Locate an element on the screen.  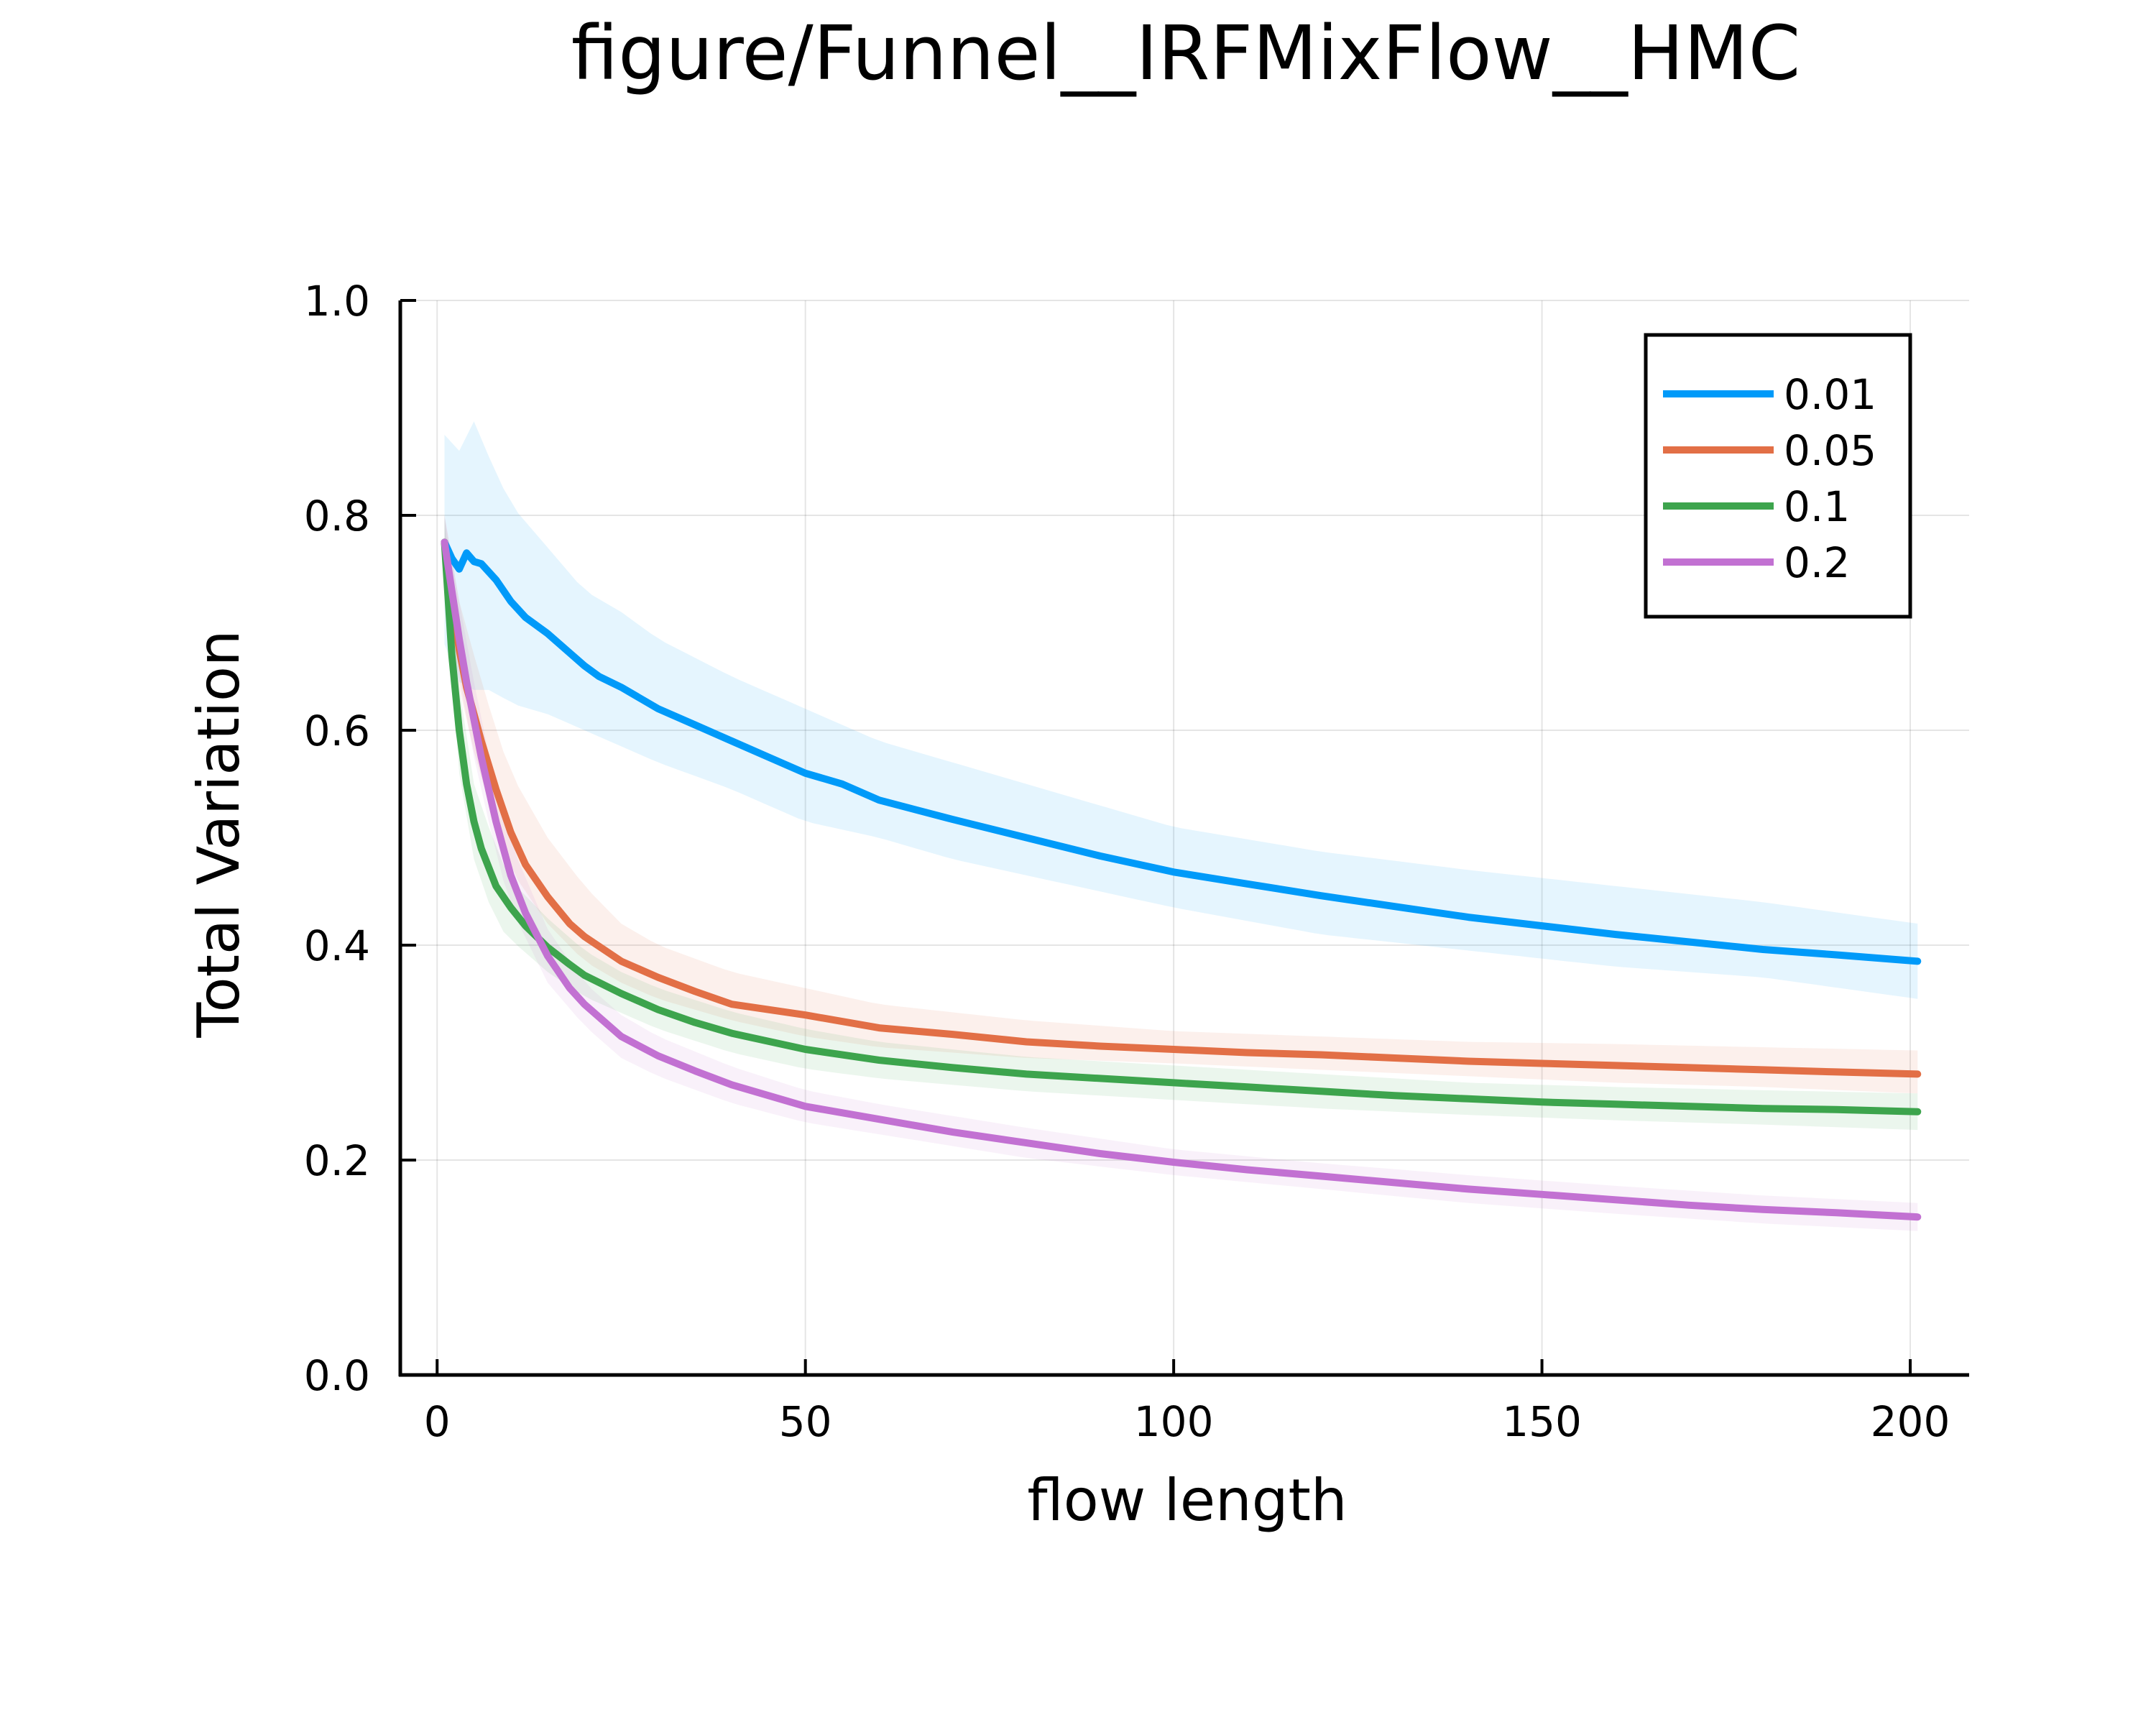
y-tick-label: 0.6 is located at coordinates (337, 731).